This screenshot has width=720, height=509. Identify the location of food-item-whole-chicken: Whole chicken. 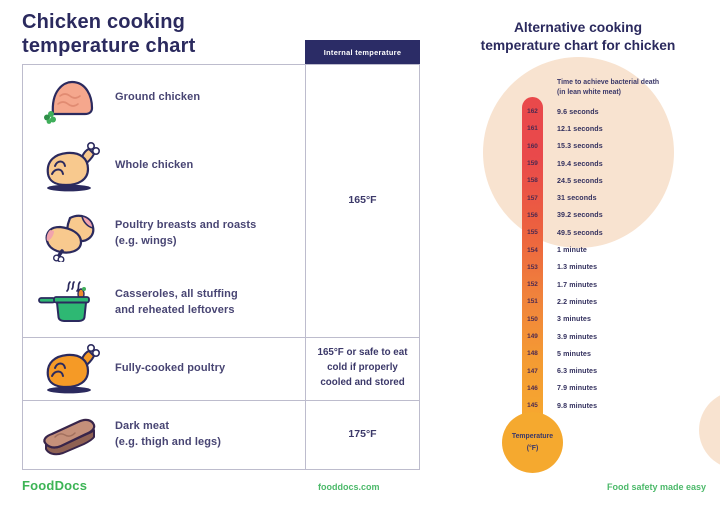
(202, 166).